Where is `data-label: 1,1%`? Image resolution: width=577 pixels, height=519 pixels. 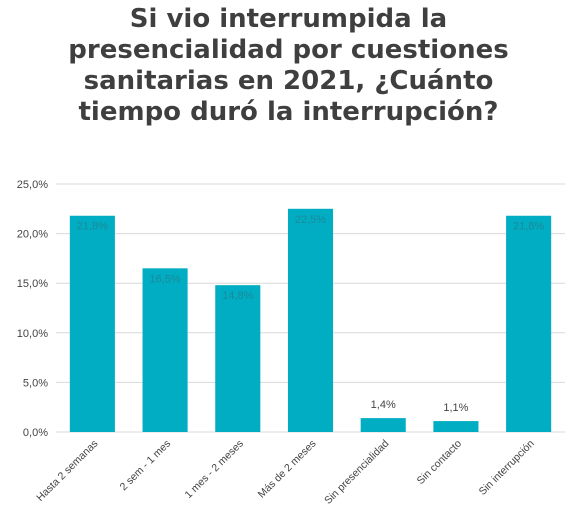
data-label: 1,1% is located at coordinates (455, 408).